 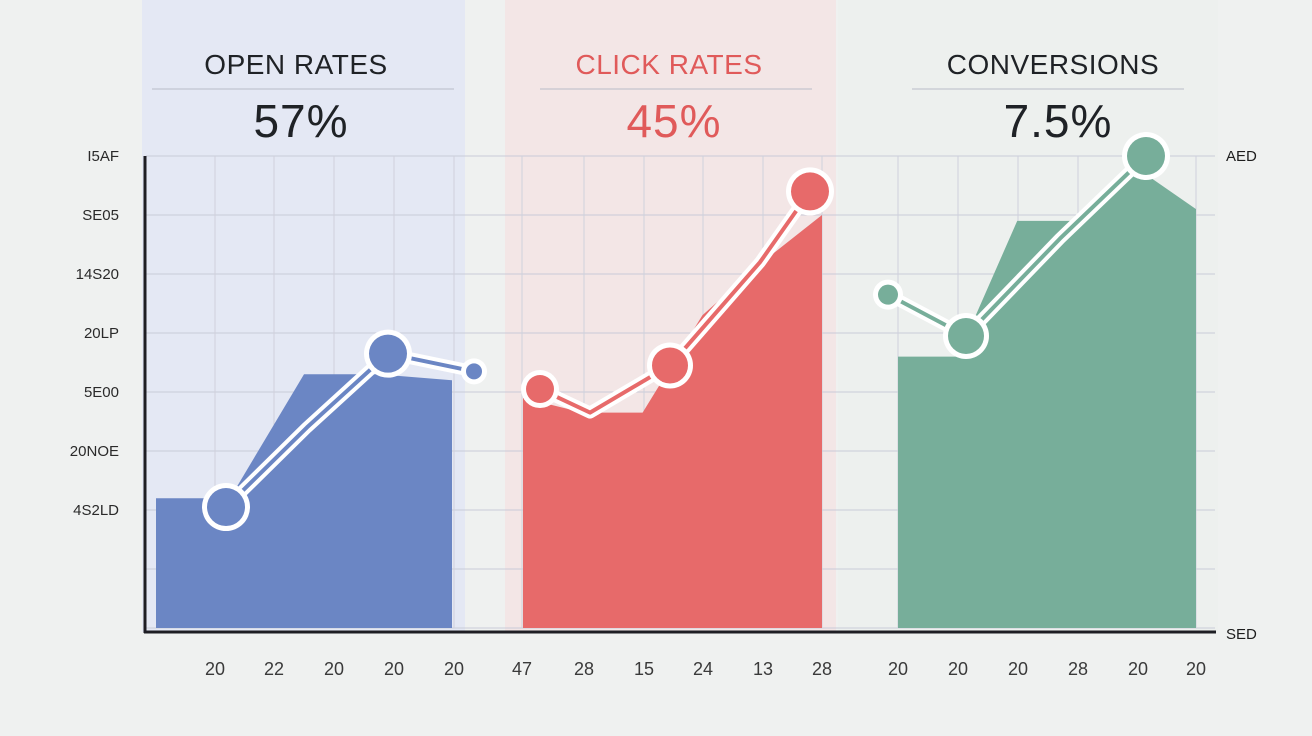 What do you see at coordinates (1058, 121) in the screenshot?
I see `panel-value: 7.5%` at bounding box center [1058, 121].